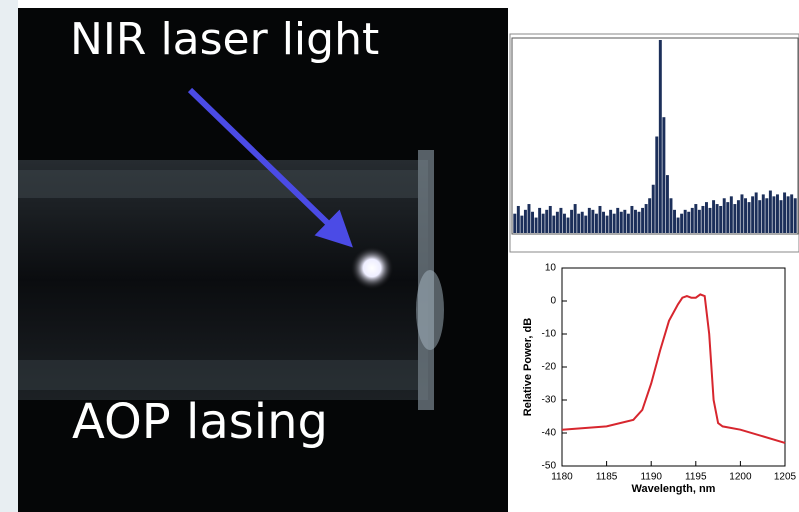 This screenshot has width=799, height=512. Describe the element at coordinates (549, 367) in the screenshot. I see `y-tick-label: -20` at that location.